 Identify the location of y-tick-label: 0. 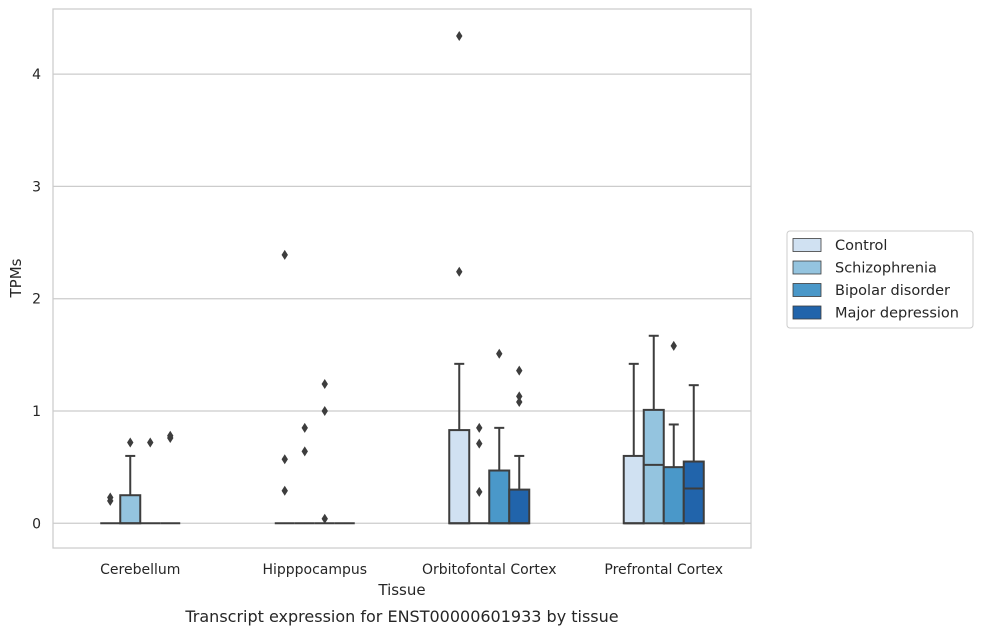
(36, 524).